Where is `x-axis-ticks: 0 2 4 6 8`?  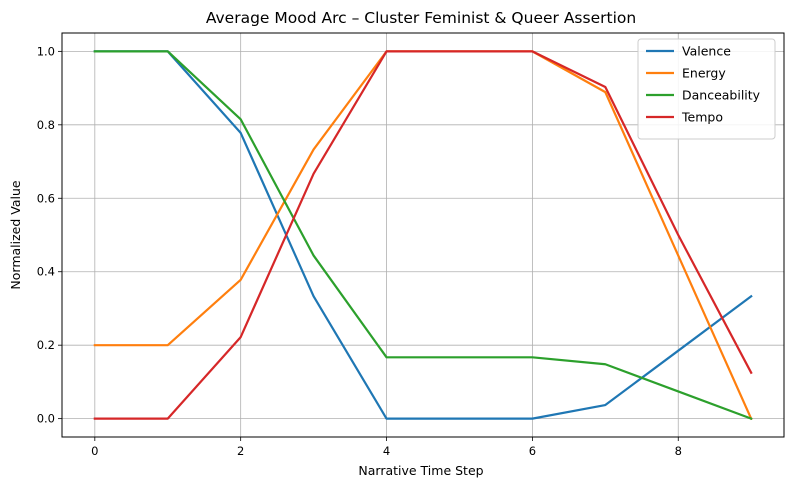 x-axis-ticks: 0 2 4 6 8 is located at coordinates (386, 447).